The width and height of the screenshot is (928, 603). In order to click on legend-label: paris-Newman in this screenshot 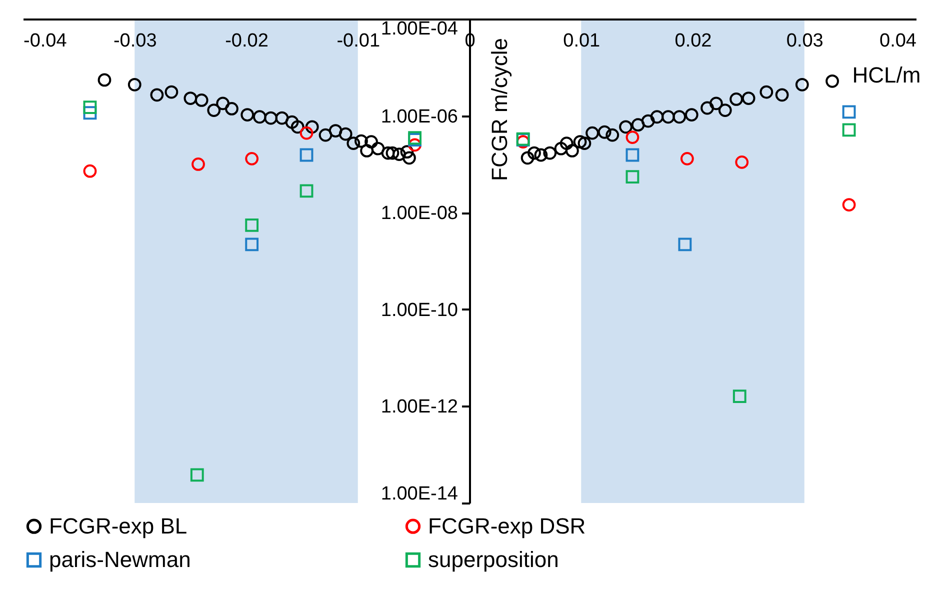, I will do `click(120, 559)`.